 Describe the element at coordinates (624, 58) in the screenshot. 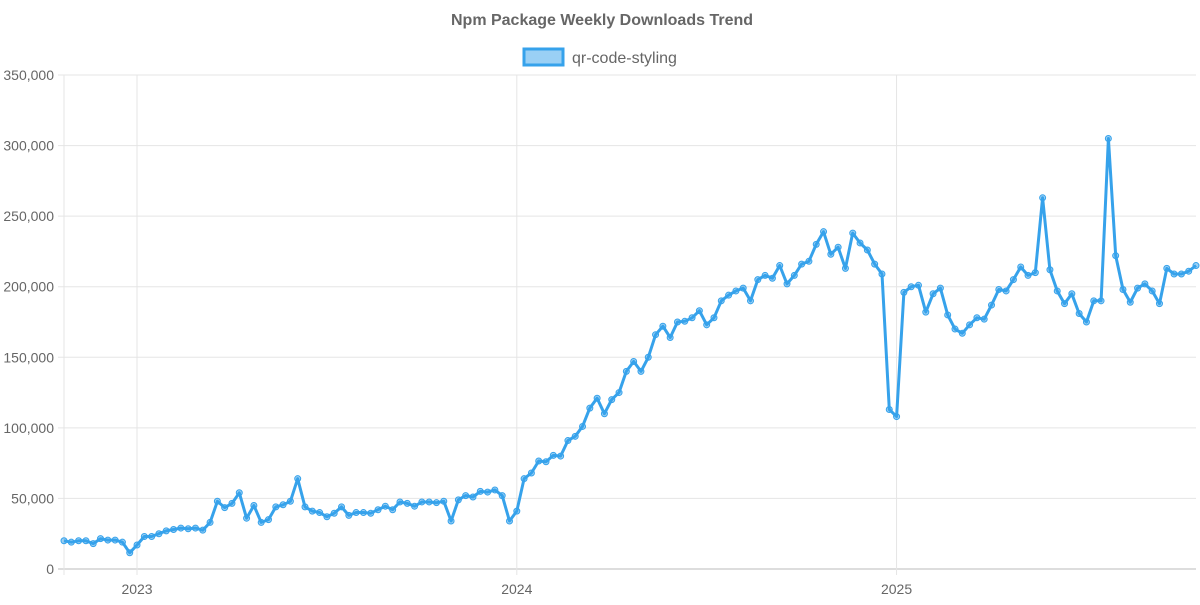

I see `legend-label: qr-code-styling` at that location.